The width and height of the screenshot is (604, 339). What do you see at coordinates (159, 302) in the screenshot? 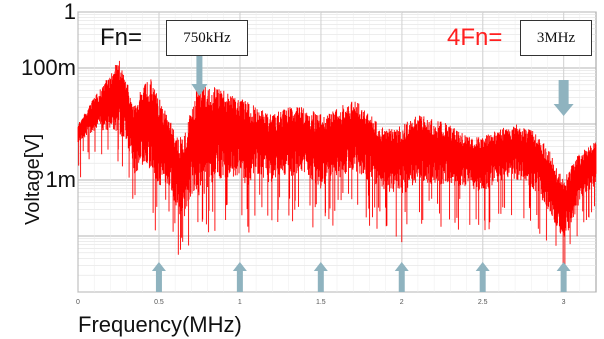
I see `x-tick-label: 0.5` at bounding box center [159, 302].